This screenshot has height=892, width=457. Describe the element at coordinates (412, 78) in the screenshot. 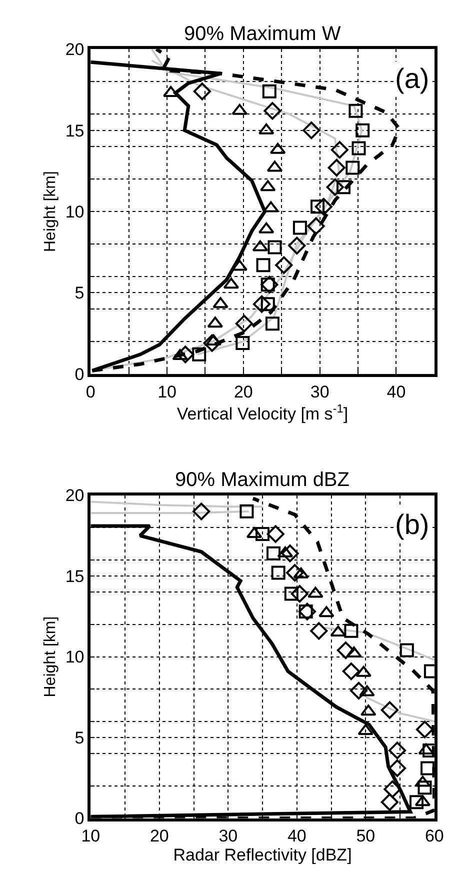

I see `annotation: (a)` at that location.